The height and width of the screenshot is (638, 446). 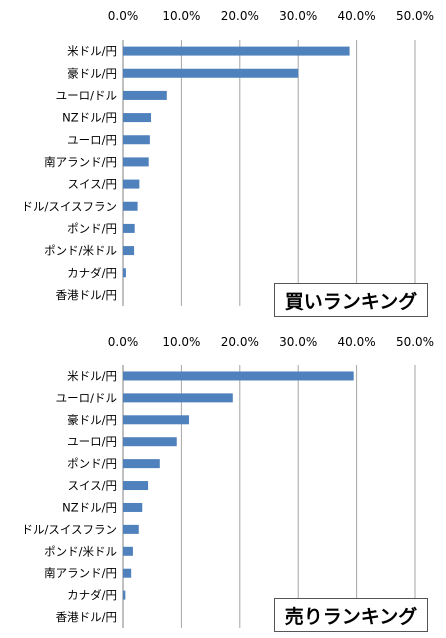 What do you see at coordinates (351, 615) in the screenshot?
I see `sell-ranking-caption: 売りランキング` at bounding box center [351, 615].